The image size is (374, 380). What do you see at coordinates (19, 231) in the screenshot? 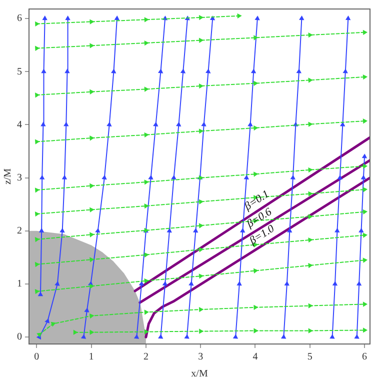
I see `y-tick-label: 2` at bounding box center [19, 231].